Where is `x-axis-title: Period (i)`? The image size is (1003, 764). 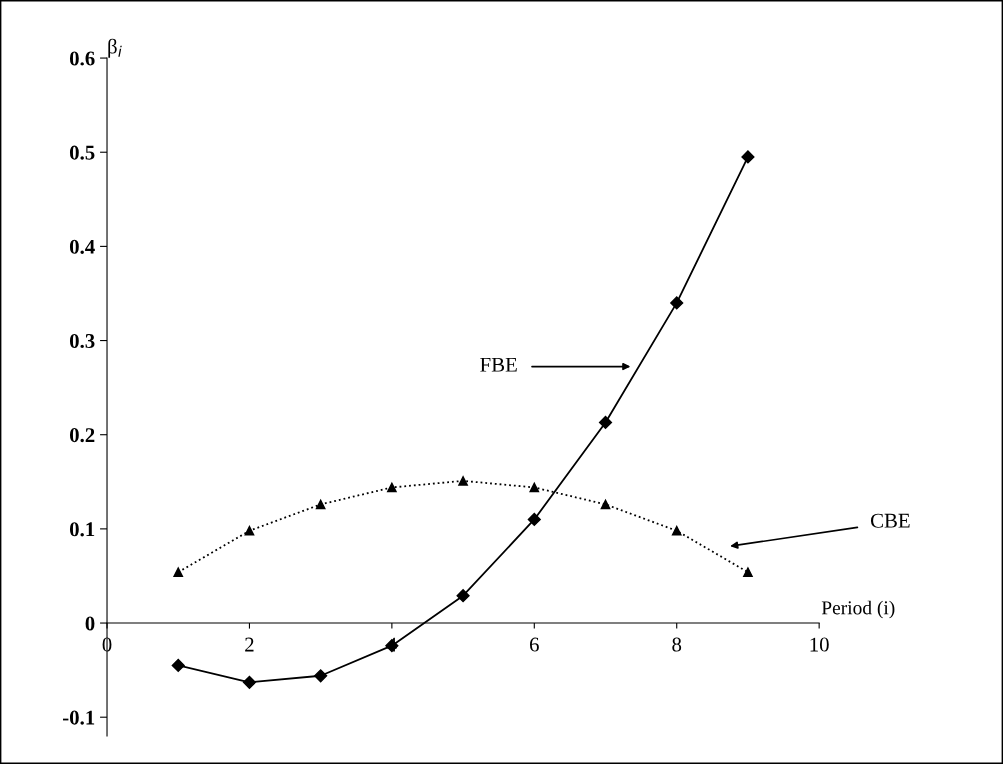
x-axis-title: Period (i) is located at coordinates (858, 609).